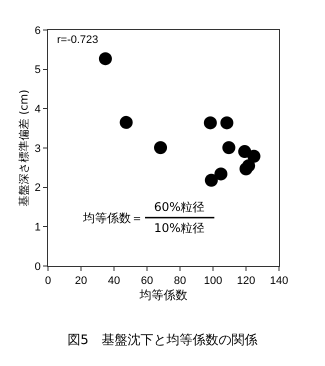 The height and width of the screenshot is (366, 325). I want to click on annotation: 均等係数＝, so click(112, 218).